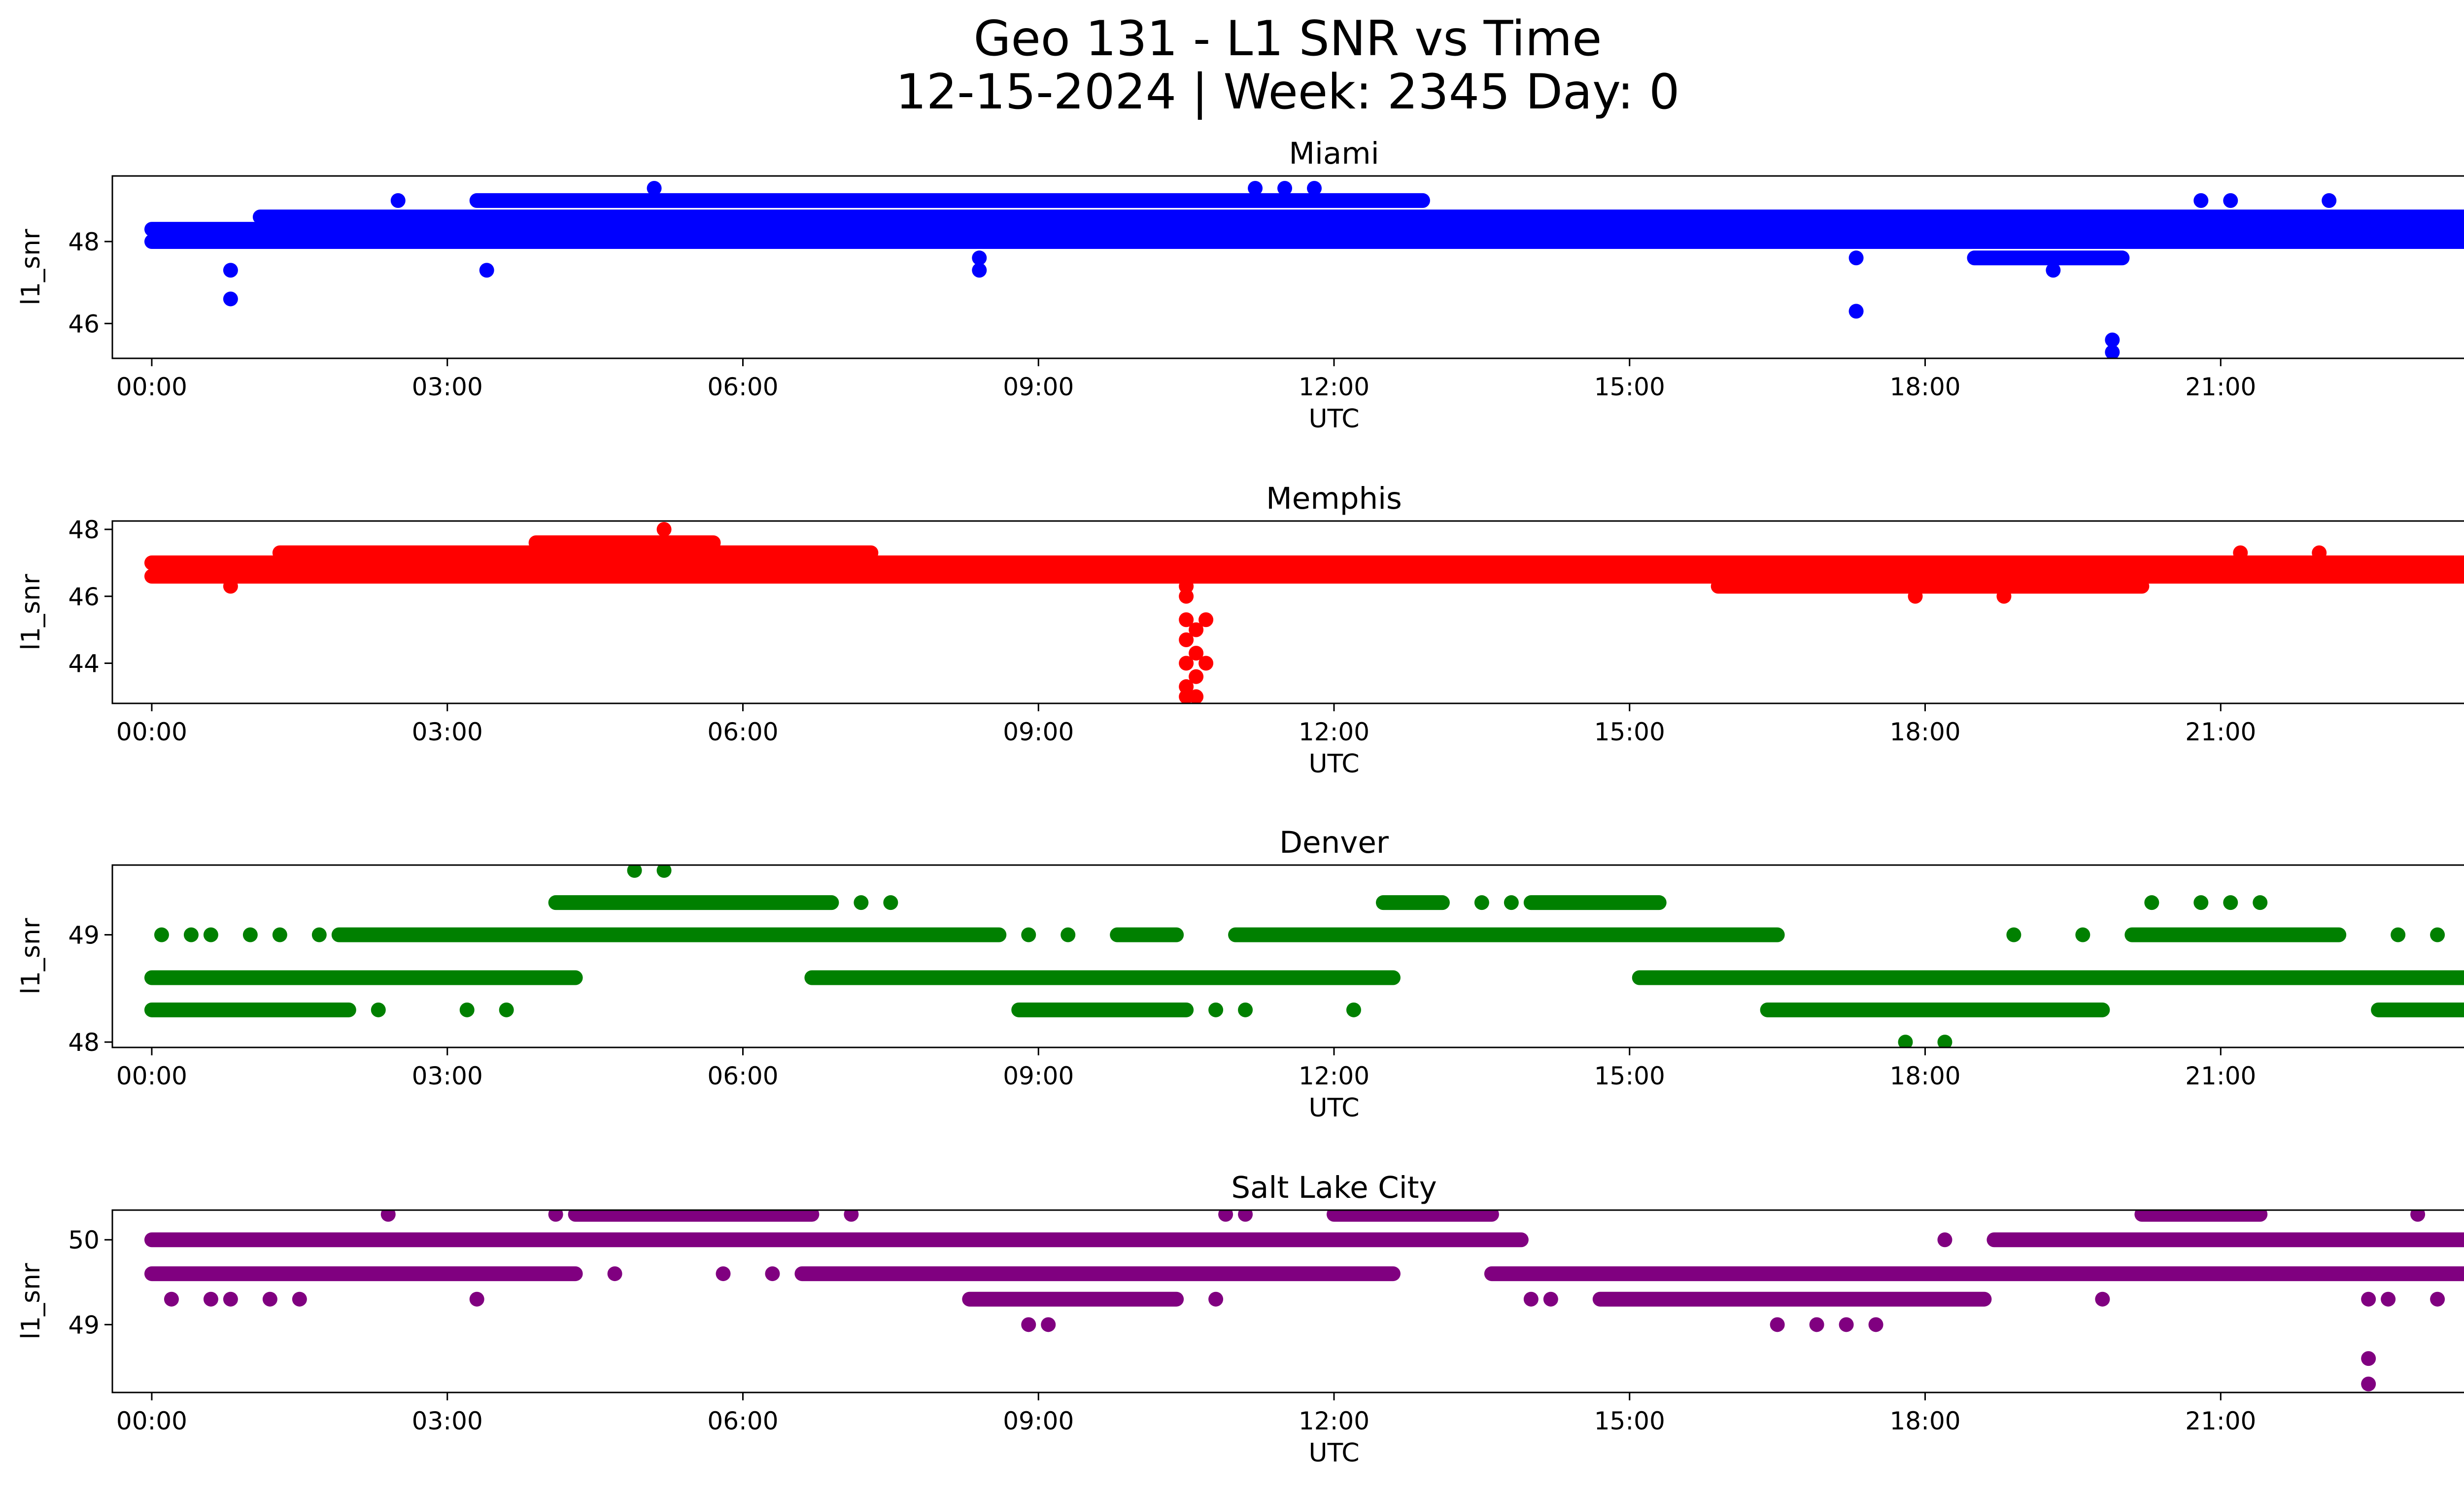 The image size is (2464, 1495). I want to click on y-tick-label: 46, so click(84, 597).